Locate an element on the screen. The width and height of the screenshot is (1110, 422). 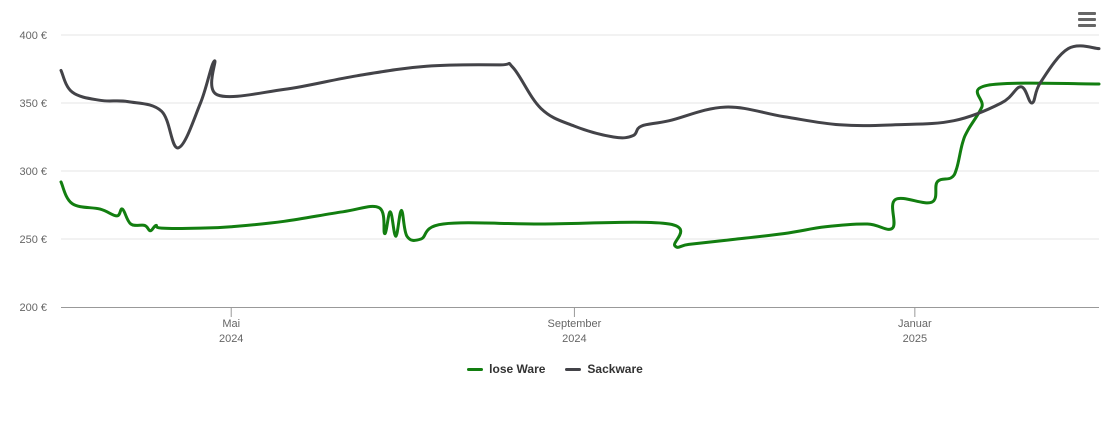
x-tick-label: 2025 is located at coordinates (915, 339).